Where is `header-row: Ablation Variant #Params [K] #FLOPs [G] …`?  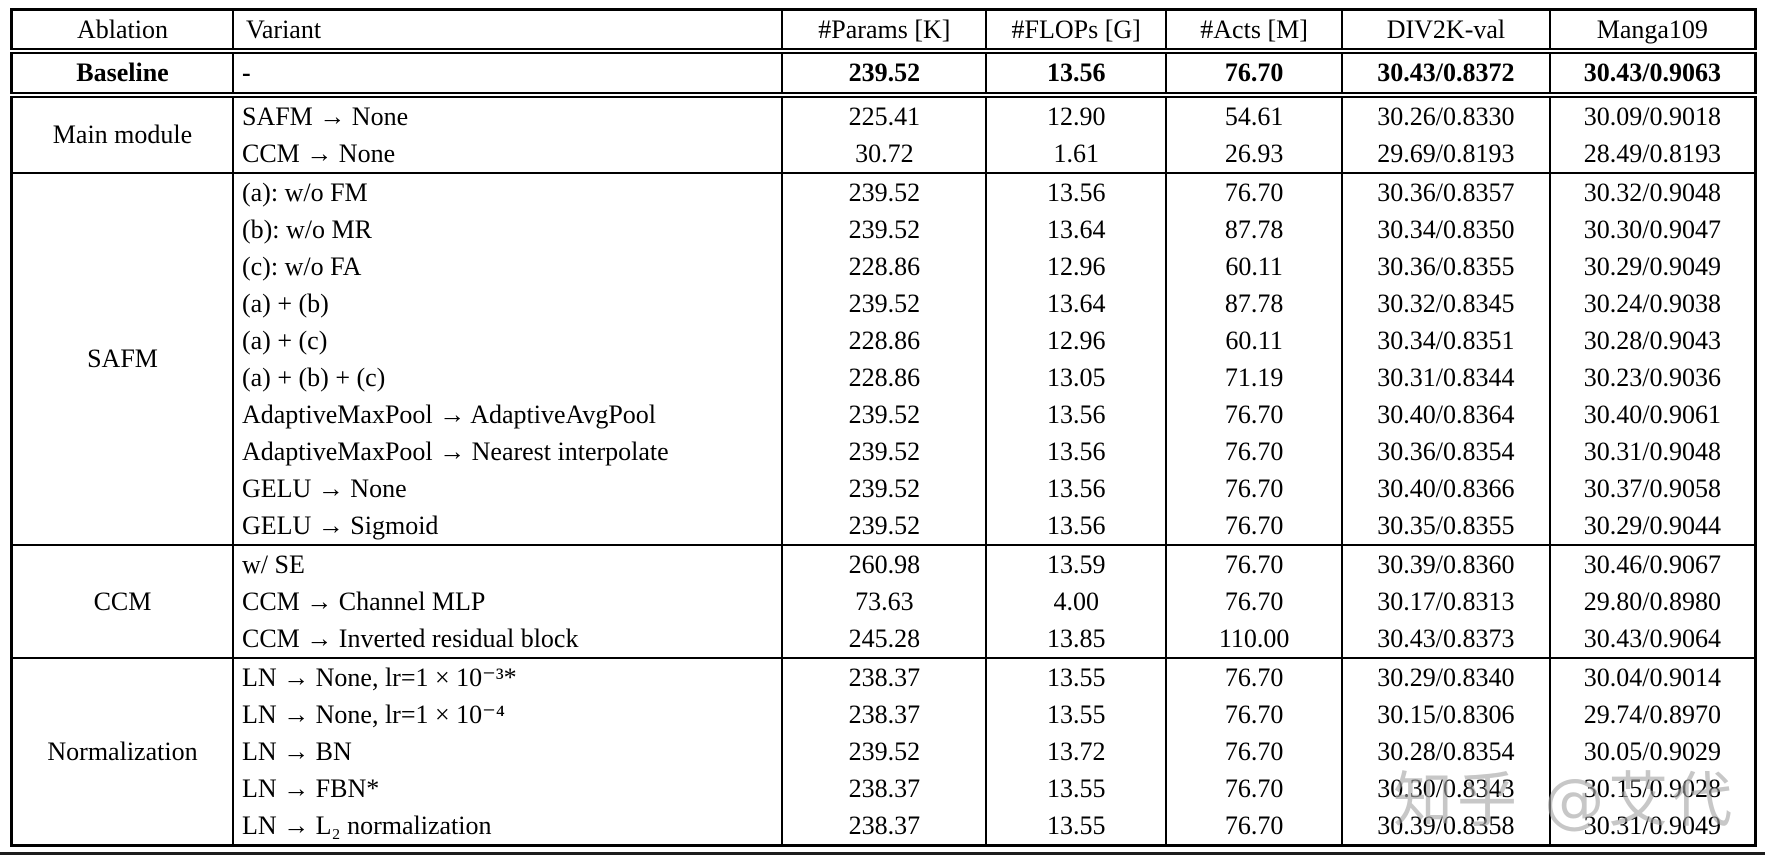
header-row: Ablation Variant #Params [K] #FLOPs [G] … is located at coordinates (883, 31).